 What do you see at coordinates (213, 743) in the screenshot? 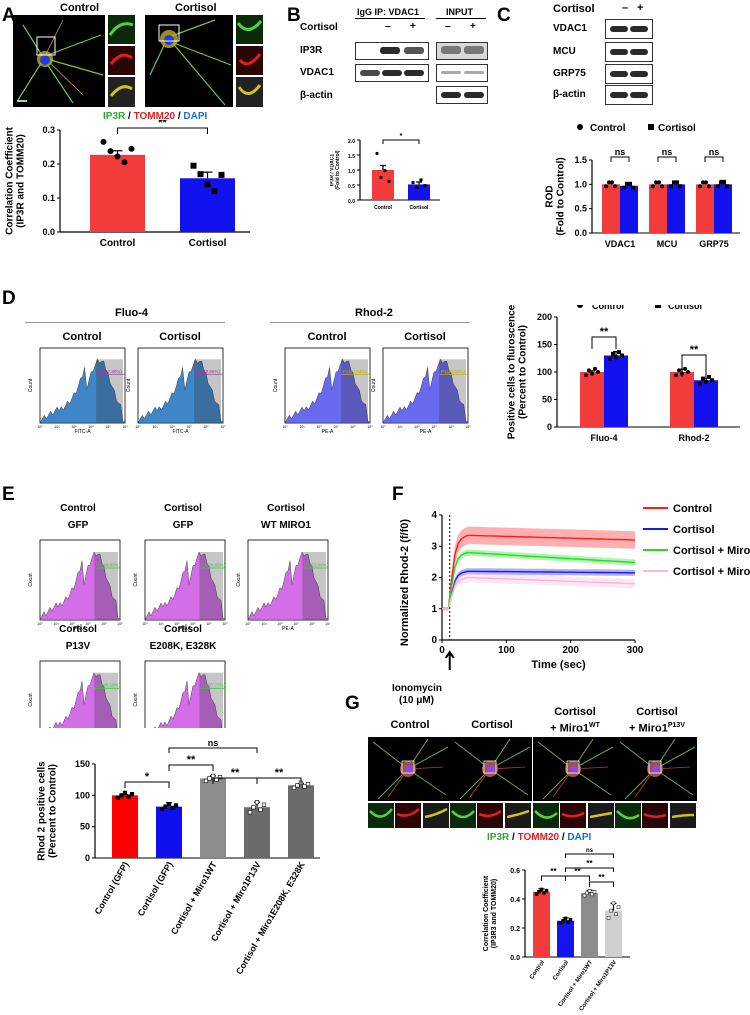
I see `e-sig-label: ns` at bounding box center [213, 743].